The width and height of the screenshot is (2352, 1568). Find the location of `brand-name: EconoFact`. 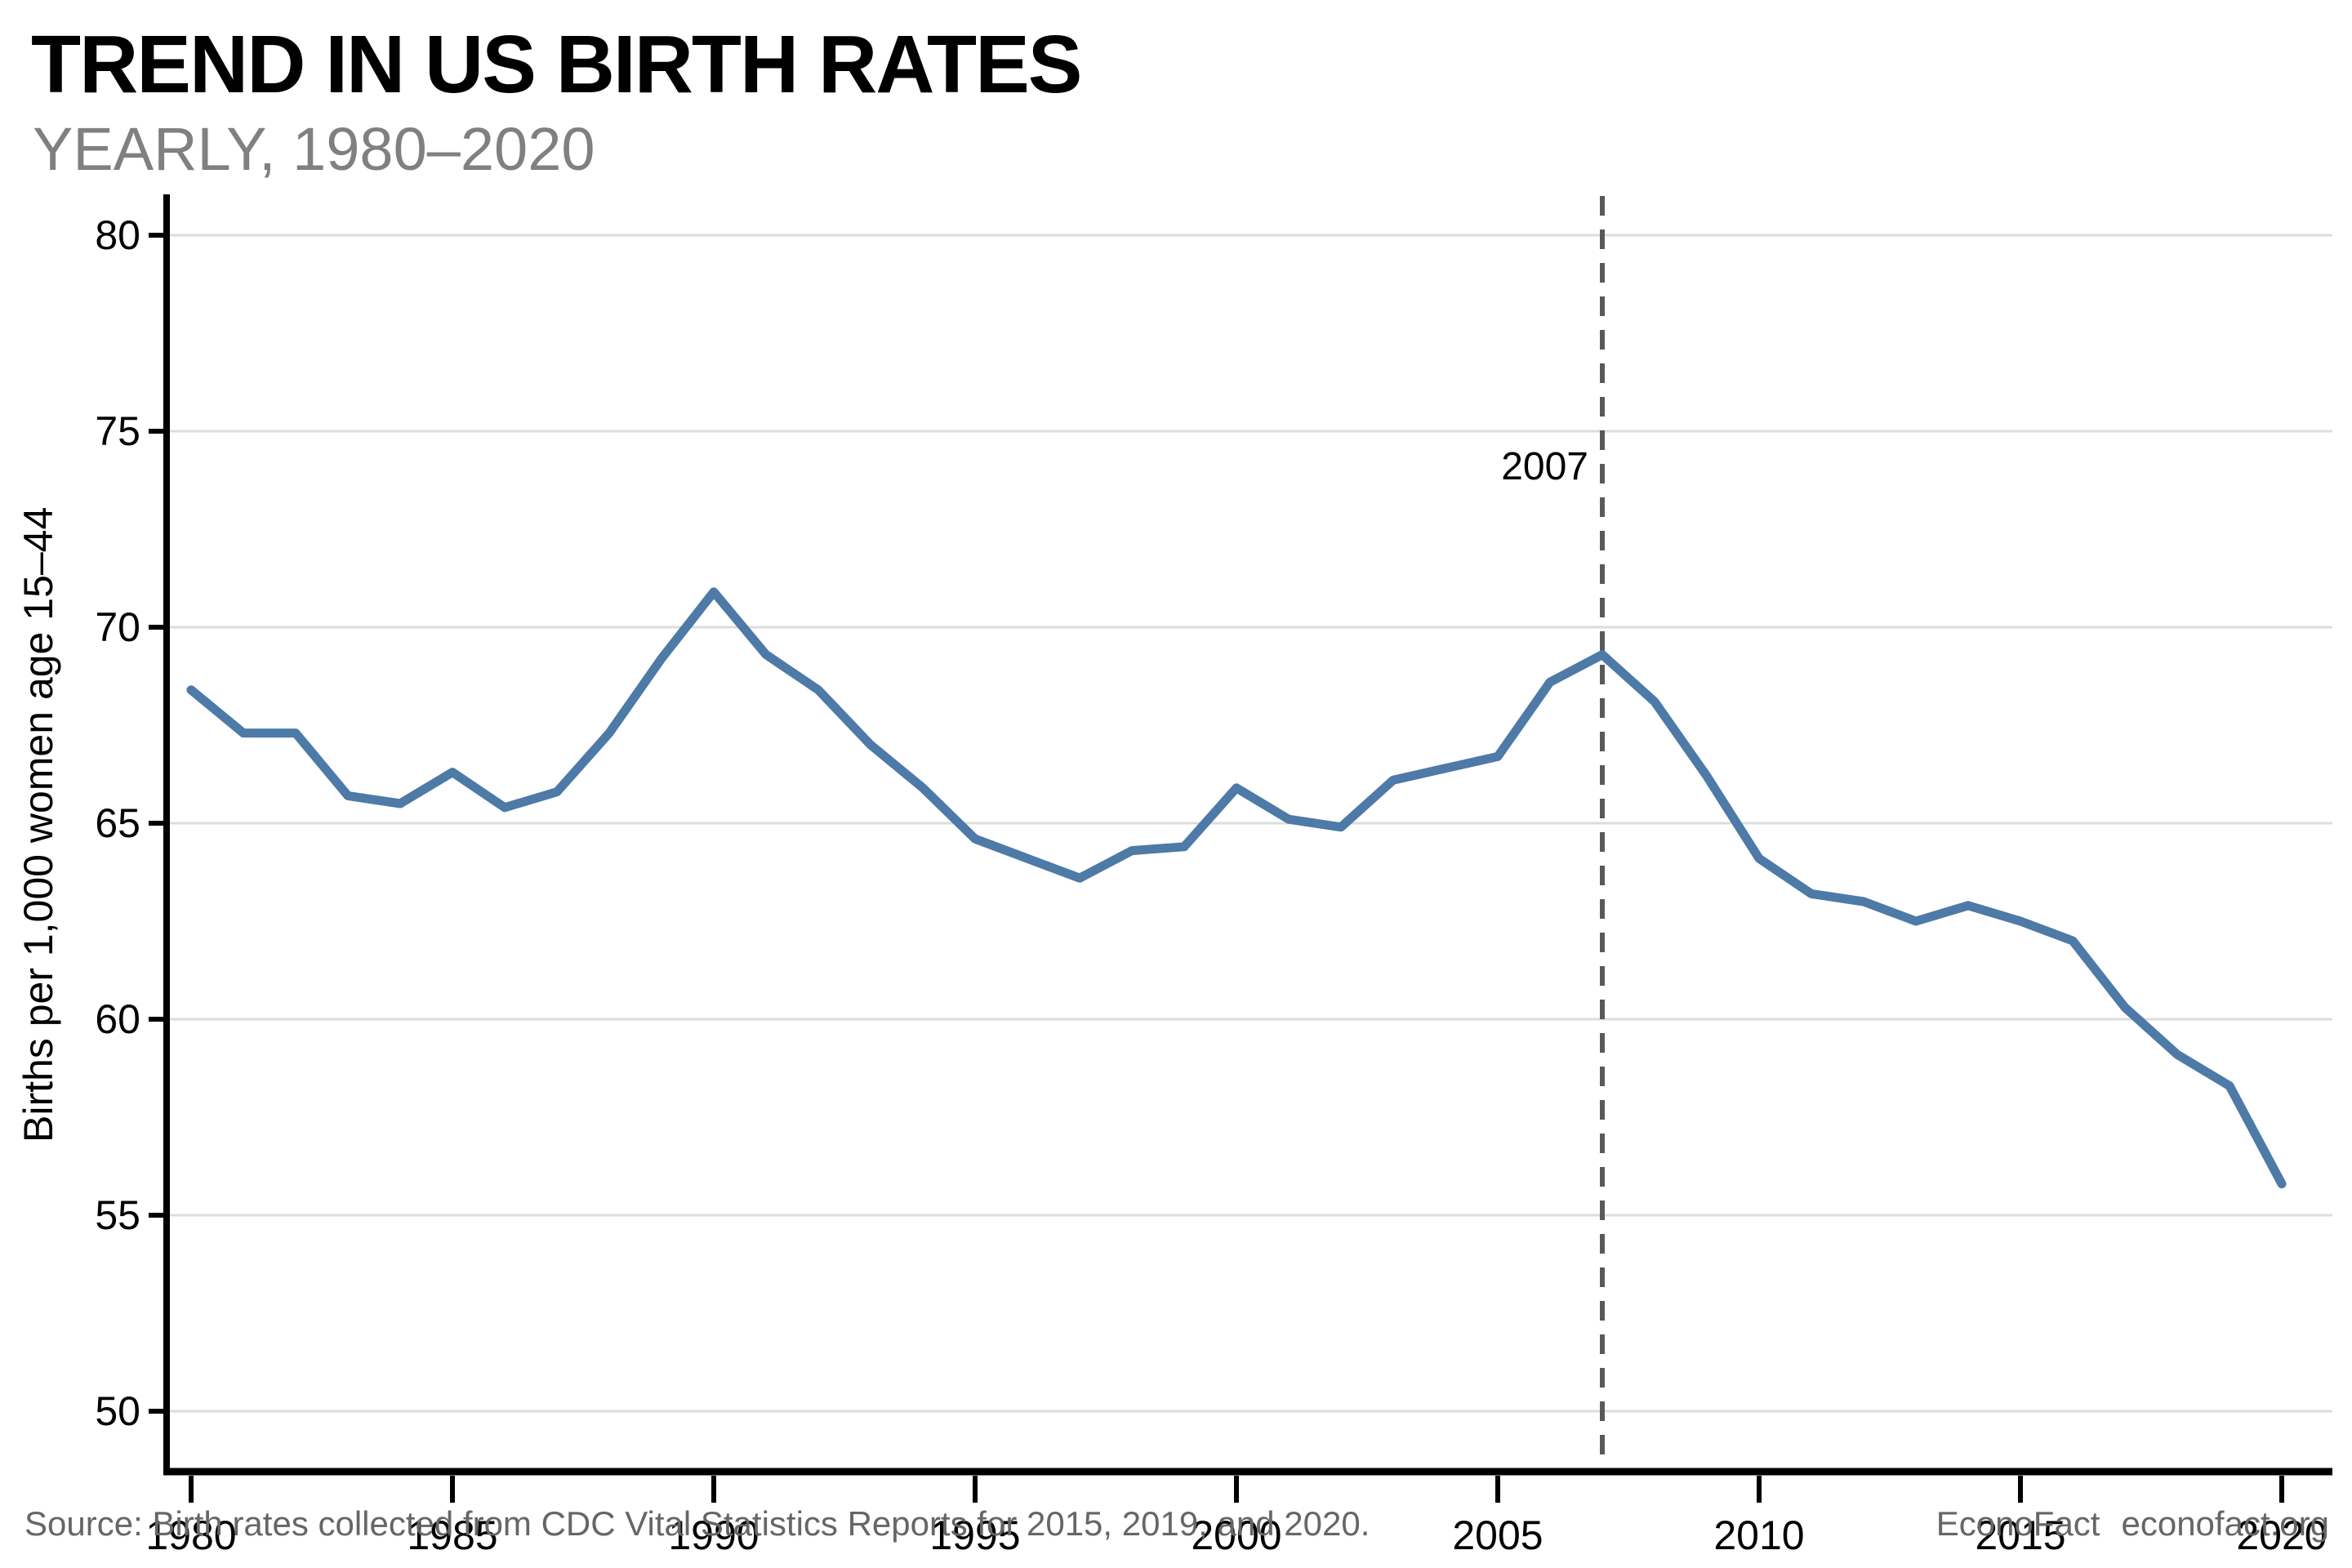

brand-name: EconoFact is located at coordinates (2018, 1523).